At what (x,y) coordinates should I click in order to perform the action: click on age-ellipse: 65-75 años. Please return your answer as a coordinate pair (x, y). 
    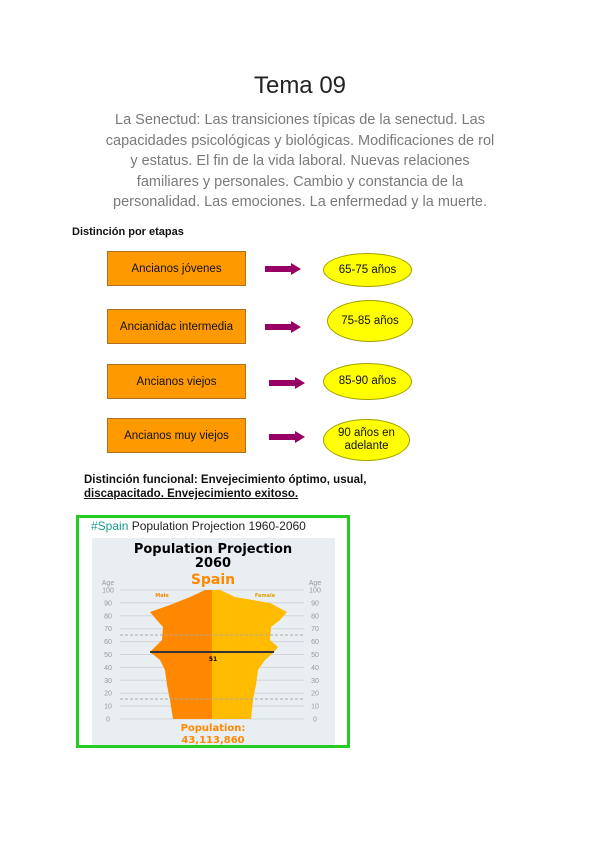
    Looking at the image, I should click on (367, 270).